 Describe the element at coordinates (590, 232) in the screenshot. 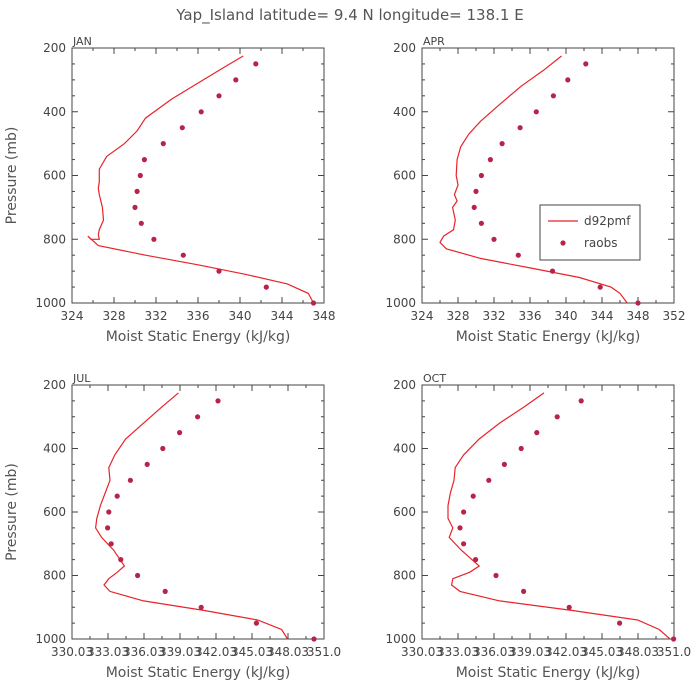

I see `legend-box` at that location.